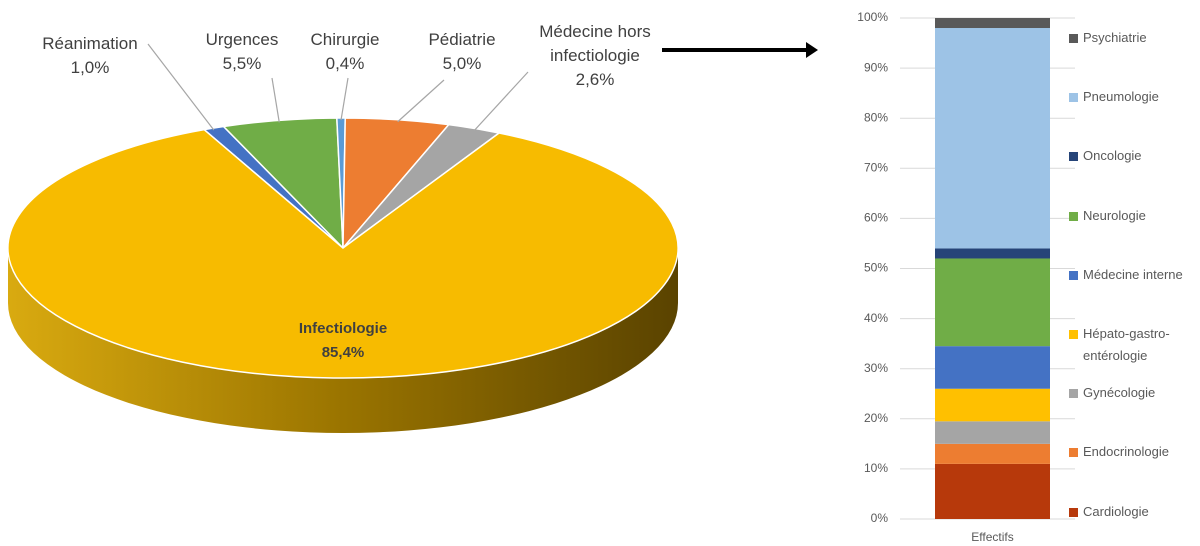 This screenshot has width=1200, height=546. I want to click on pie-label: Infectiologie 85,4%, so click(343, 341).